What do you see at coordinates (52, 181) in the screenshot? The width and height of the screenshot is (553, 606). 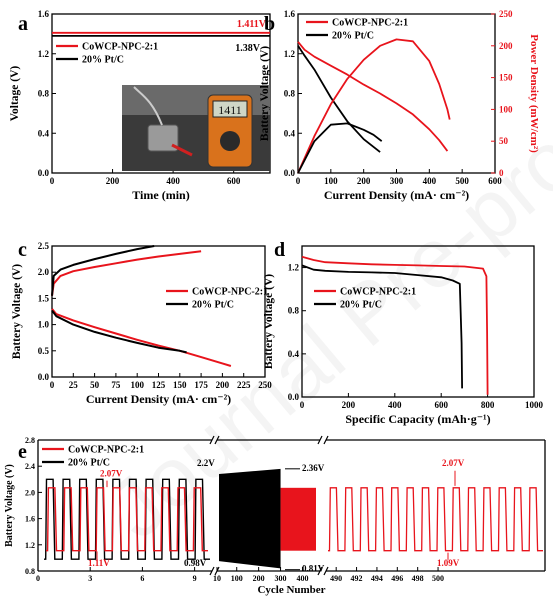 I see `x-tick-label-a: 0` at bounding box center [52, 181].